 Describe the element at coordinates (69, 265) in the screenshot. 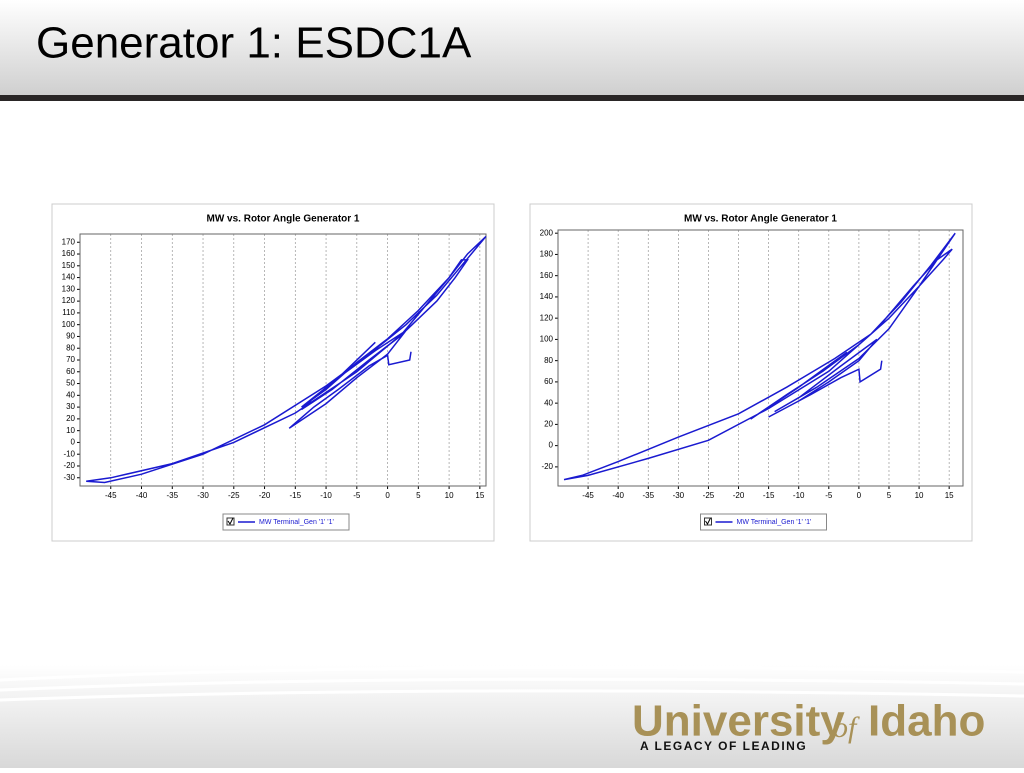

I see `y-tick-label: 150` at that location.